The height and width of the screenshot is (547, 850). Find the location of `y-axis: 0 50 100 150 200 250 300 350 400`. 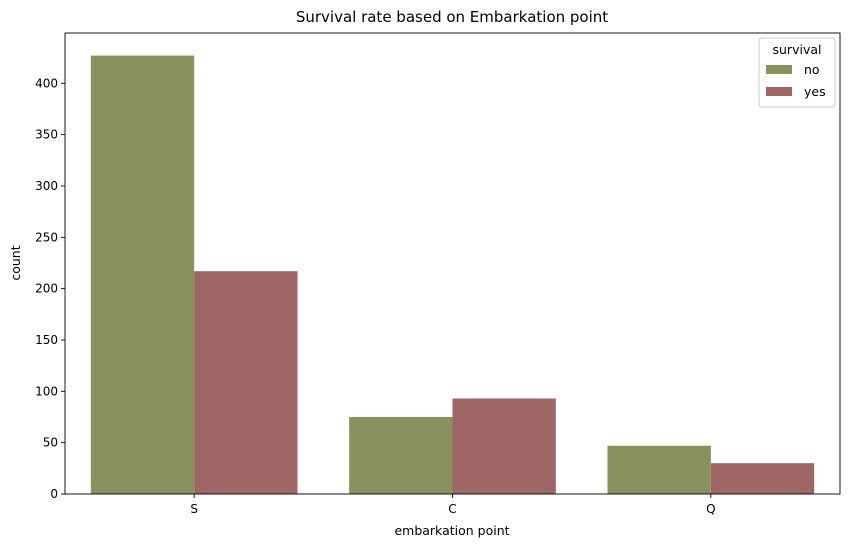

y-axis: 0 50 100 150 200 250 300 350 400 is located at coordinates (50, 288).